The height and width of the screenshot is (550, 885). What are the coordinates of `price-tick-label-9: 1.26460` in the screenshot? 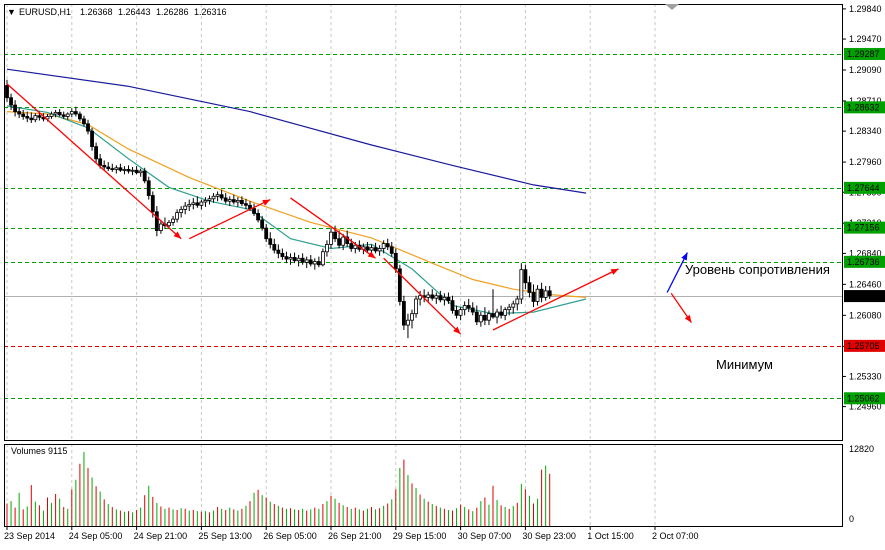 It's located at (865, 284).